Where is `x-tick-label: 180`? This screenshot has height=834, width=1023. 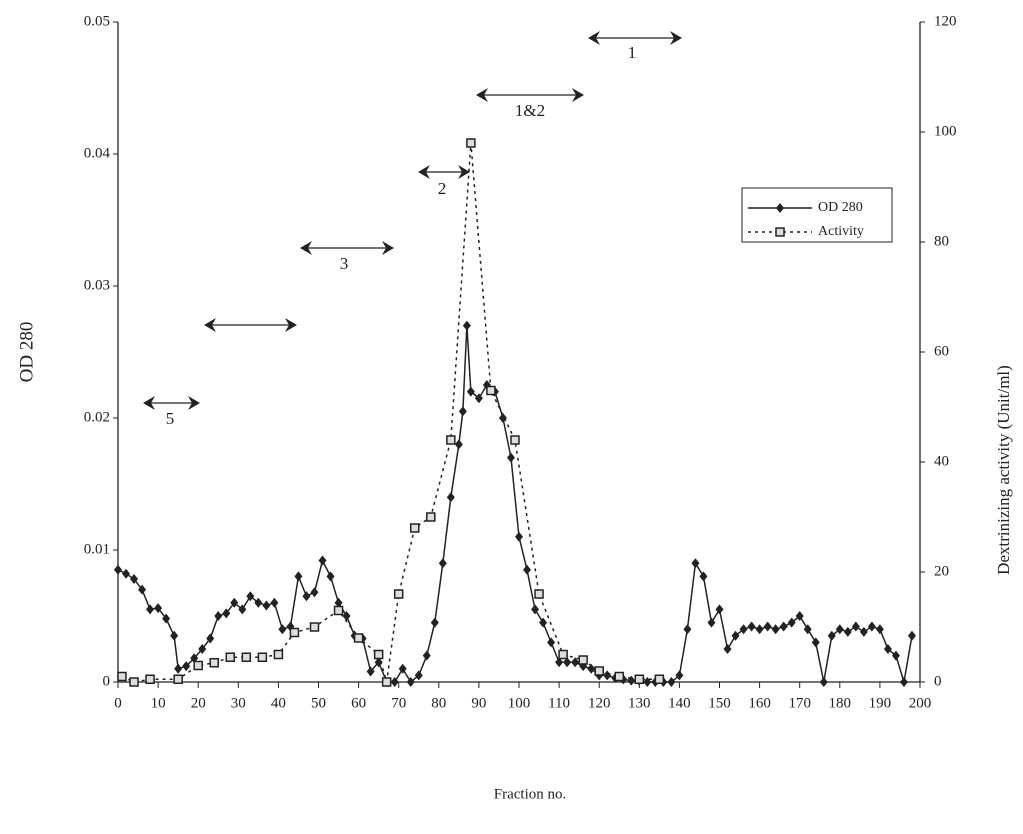
x-tick-label: 180 is located at coordinates (840, 703).